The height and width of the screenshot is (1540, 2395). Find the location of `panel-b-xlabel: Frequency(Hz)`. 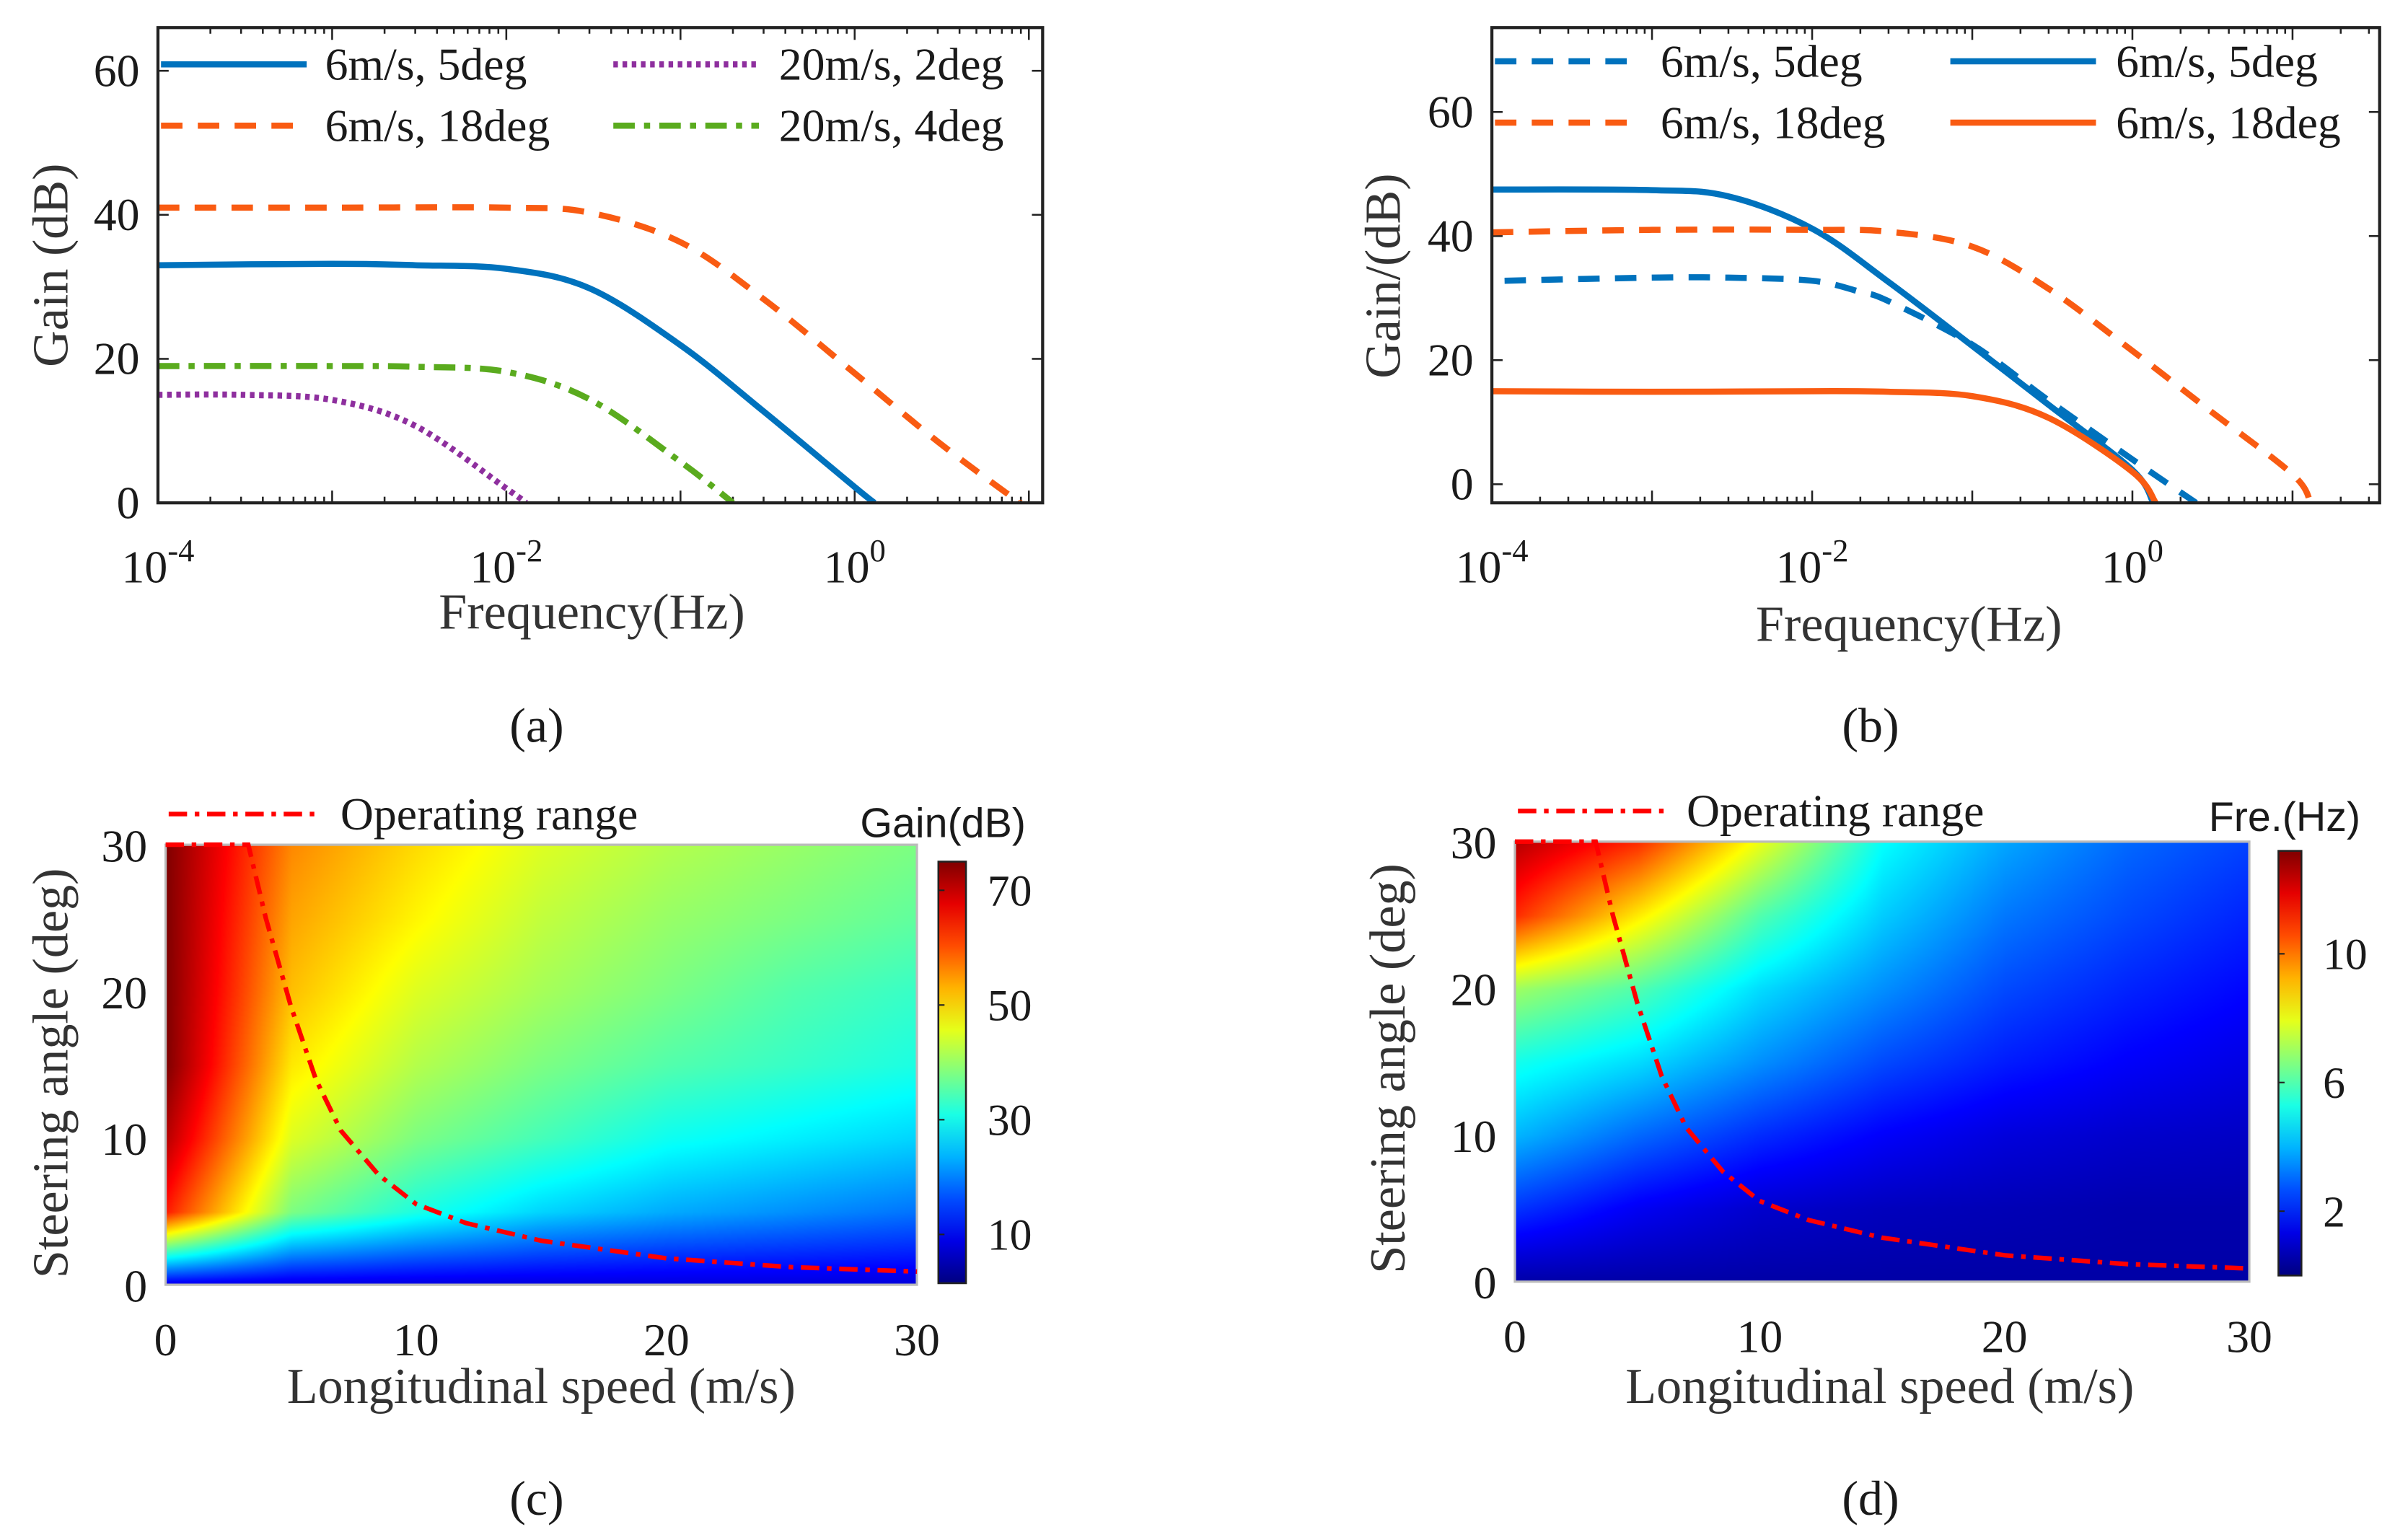

panel-b-xlabel: Frequency(Hz) is located at coordinates (1909, 625).